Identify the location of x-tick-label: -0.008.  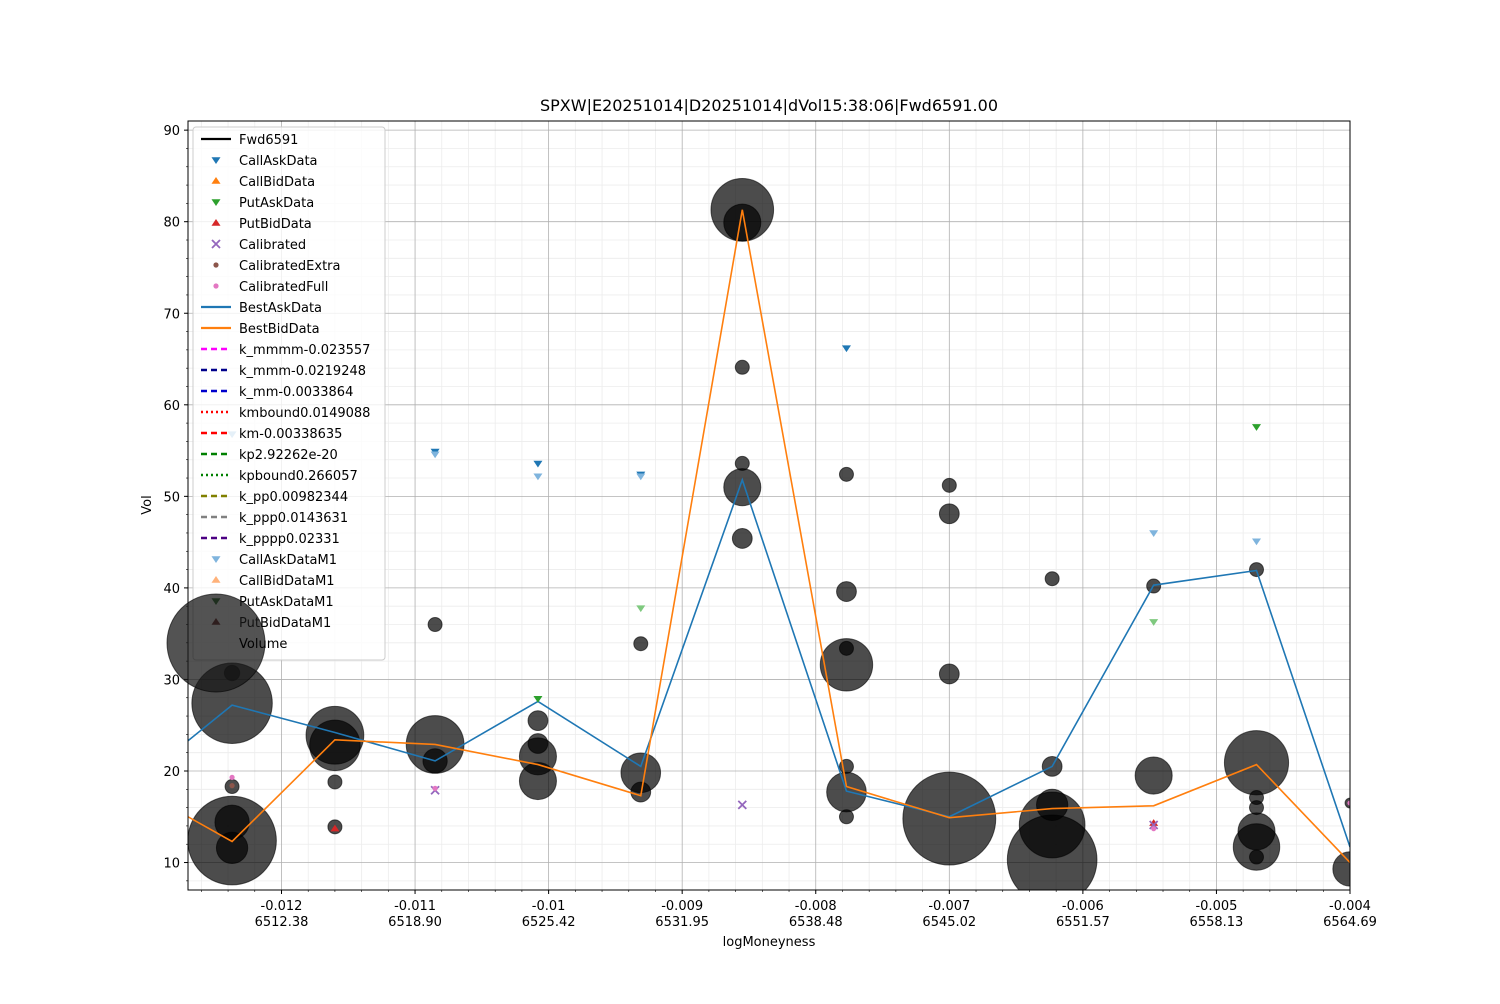
(816, 906).